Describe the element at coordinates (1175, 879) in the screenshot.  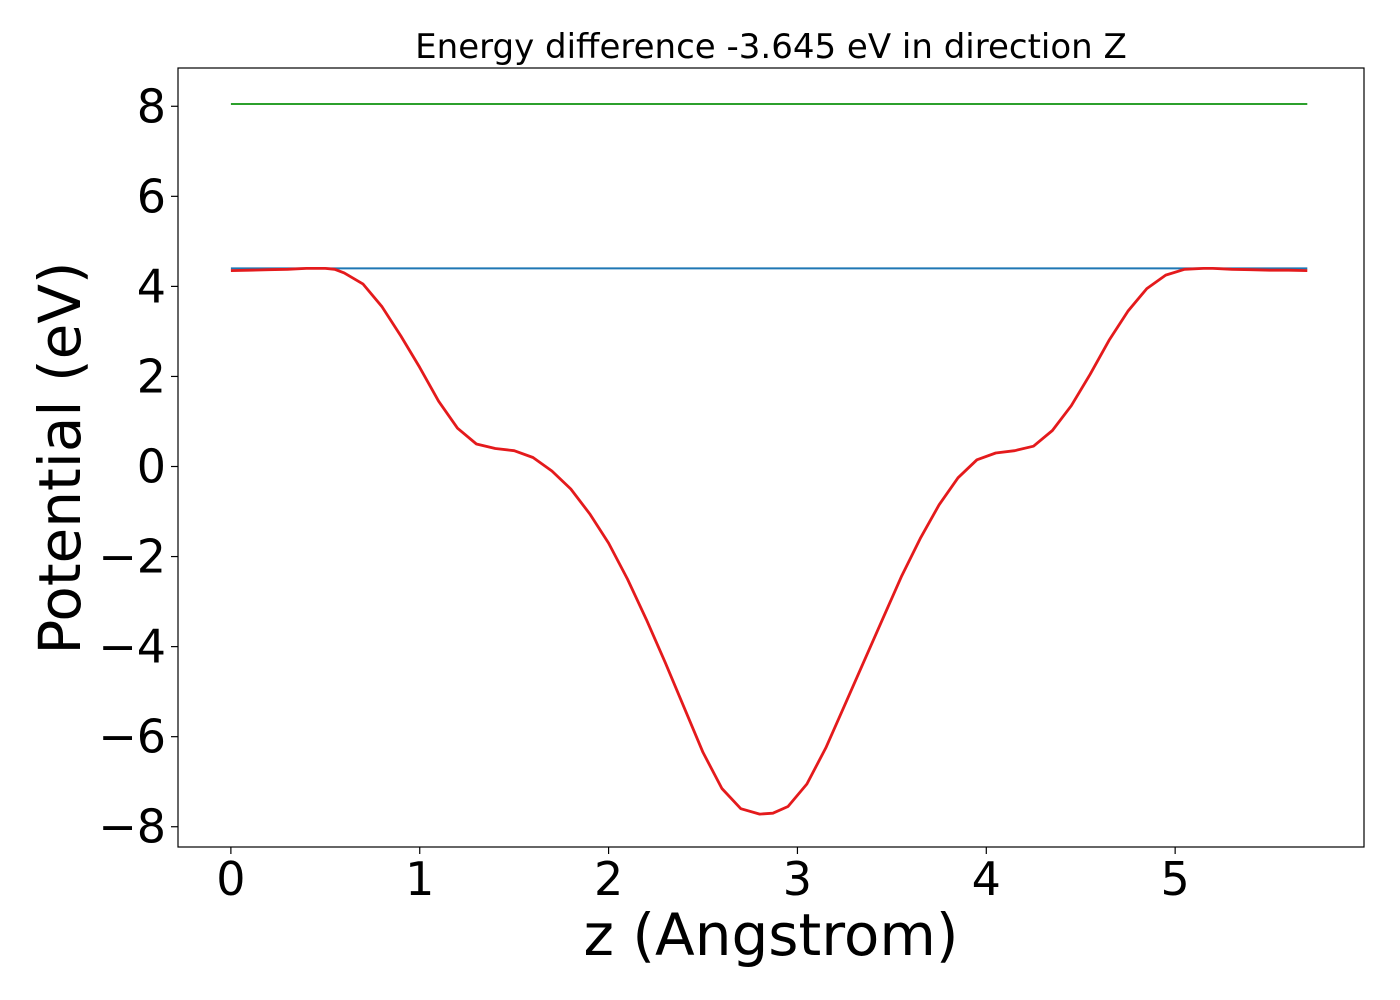
I see `x-tick-label: 5` at that location.